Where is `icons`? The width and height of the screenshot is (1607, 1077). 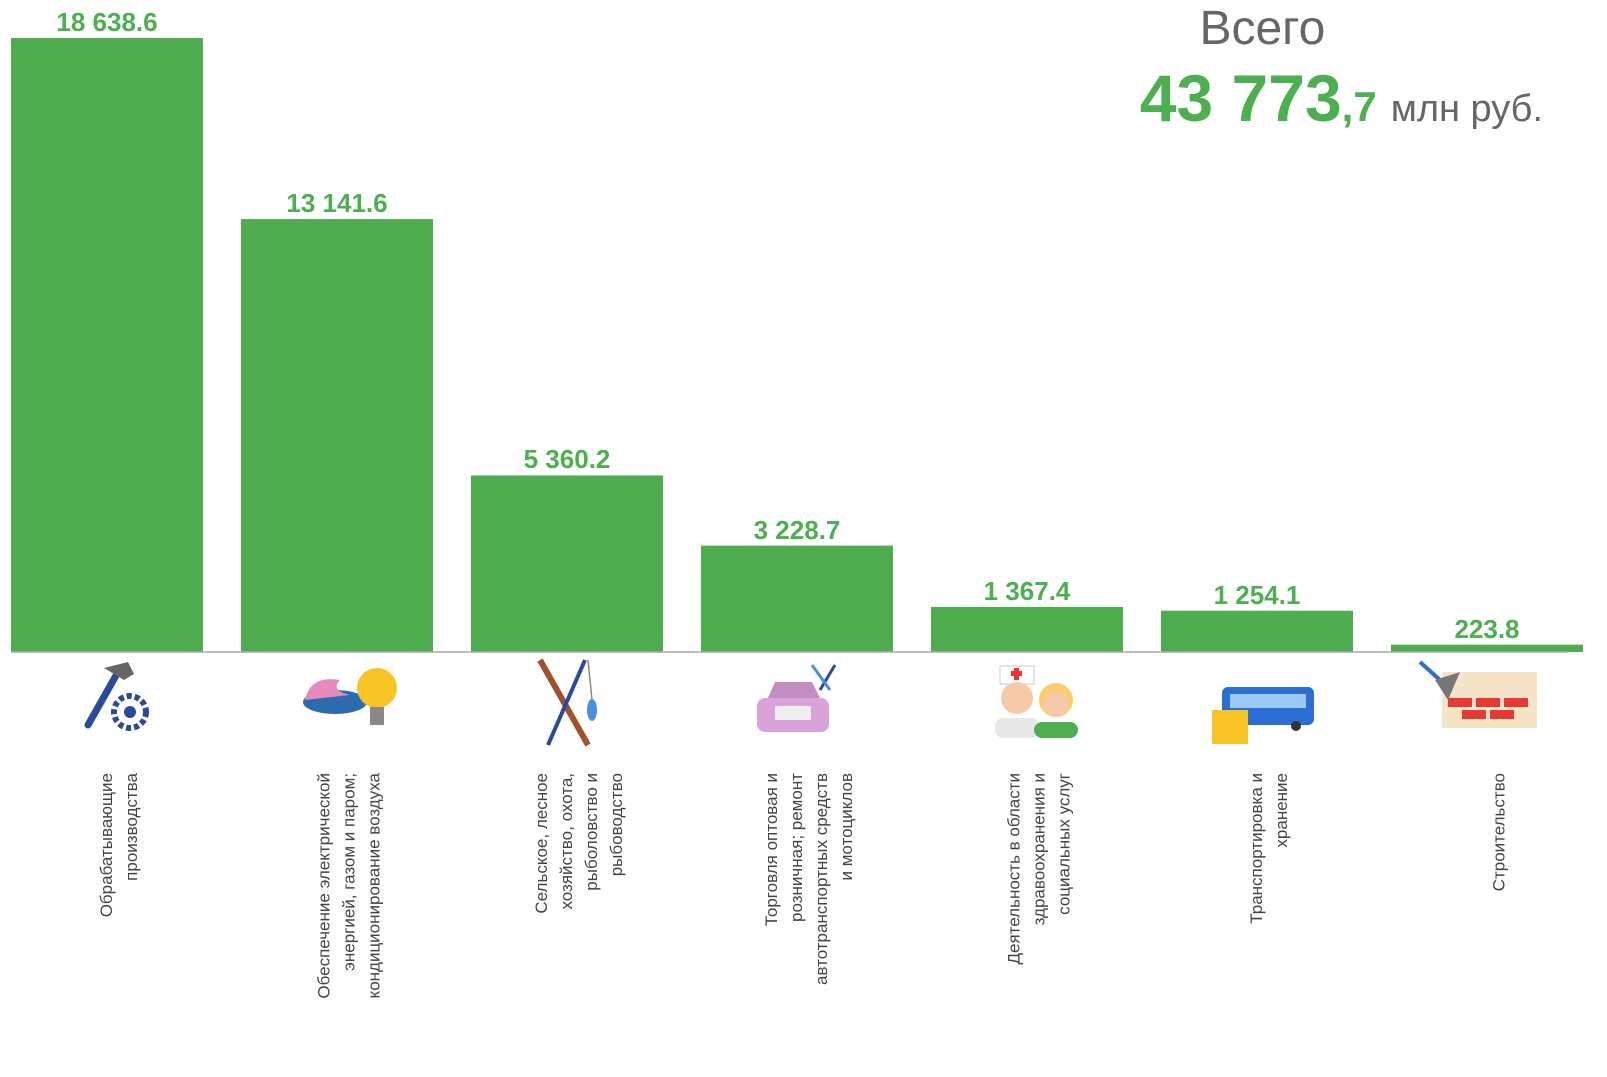
icons is located at coordinates (810, 702).